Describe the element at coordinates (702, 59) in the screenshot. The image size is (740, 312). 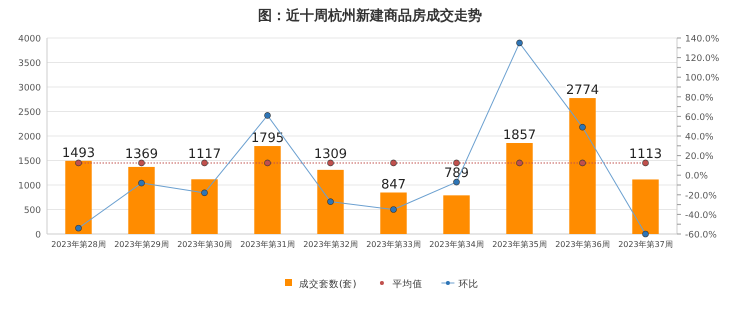
I see `y2-tick-label: 120.0%` at that location.